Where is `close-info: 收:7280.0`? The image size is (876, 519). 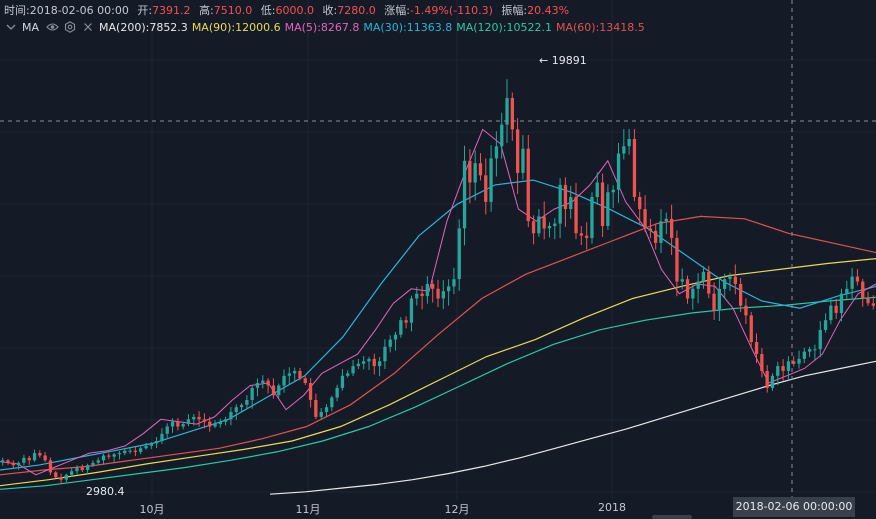
close-info: 收:7280.0 is located at coordinates (349, 10).